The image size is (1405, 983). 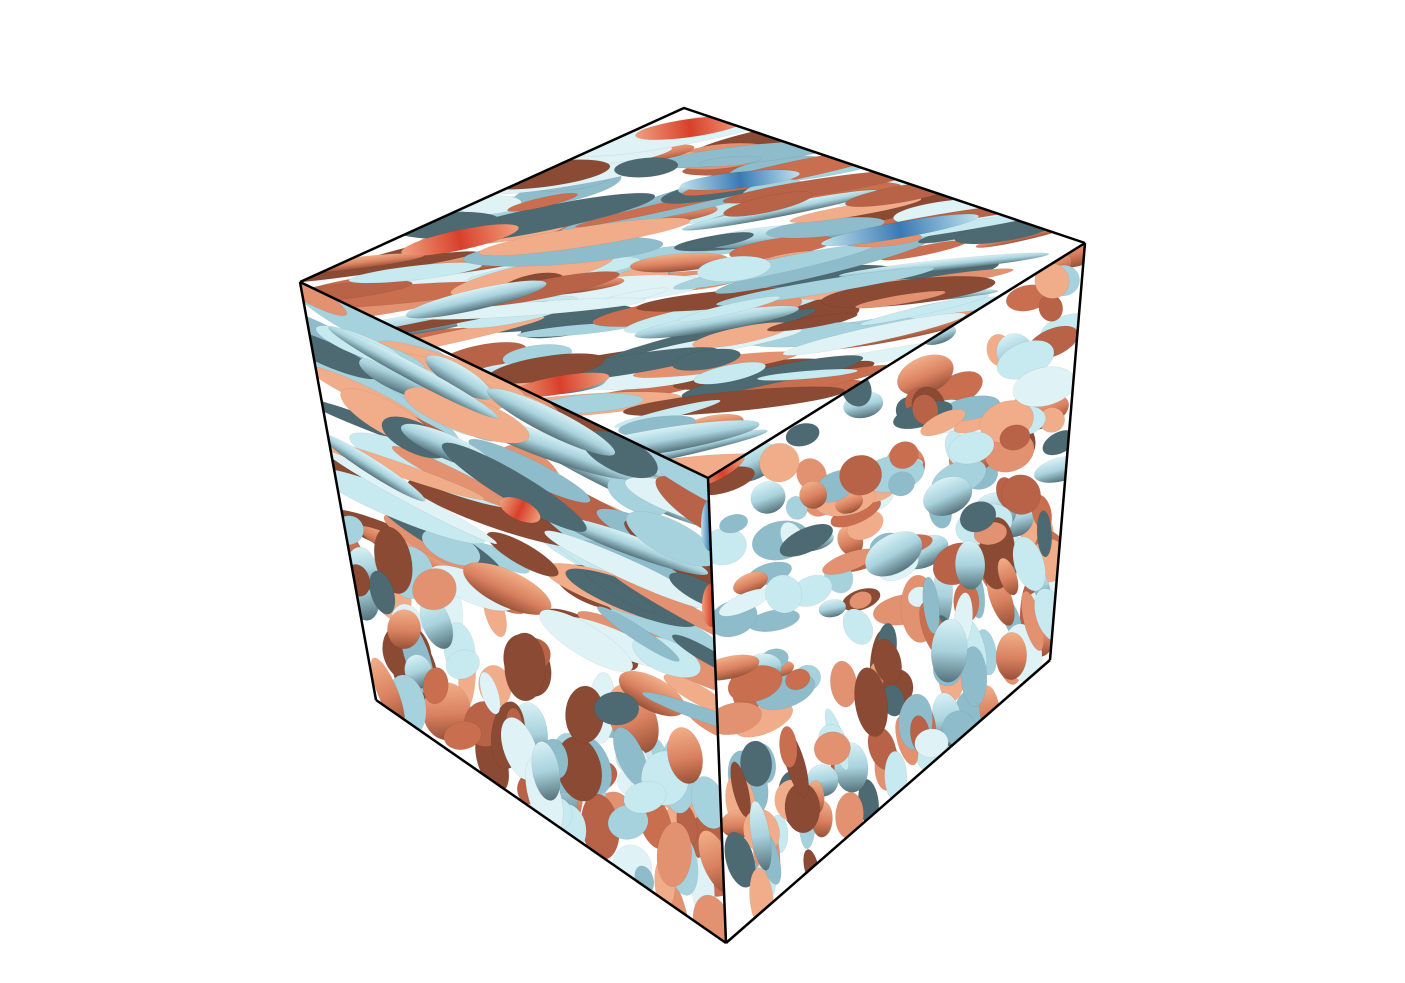 I want to click on cube-edge-left-vertical, so click(x=338, y=491).